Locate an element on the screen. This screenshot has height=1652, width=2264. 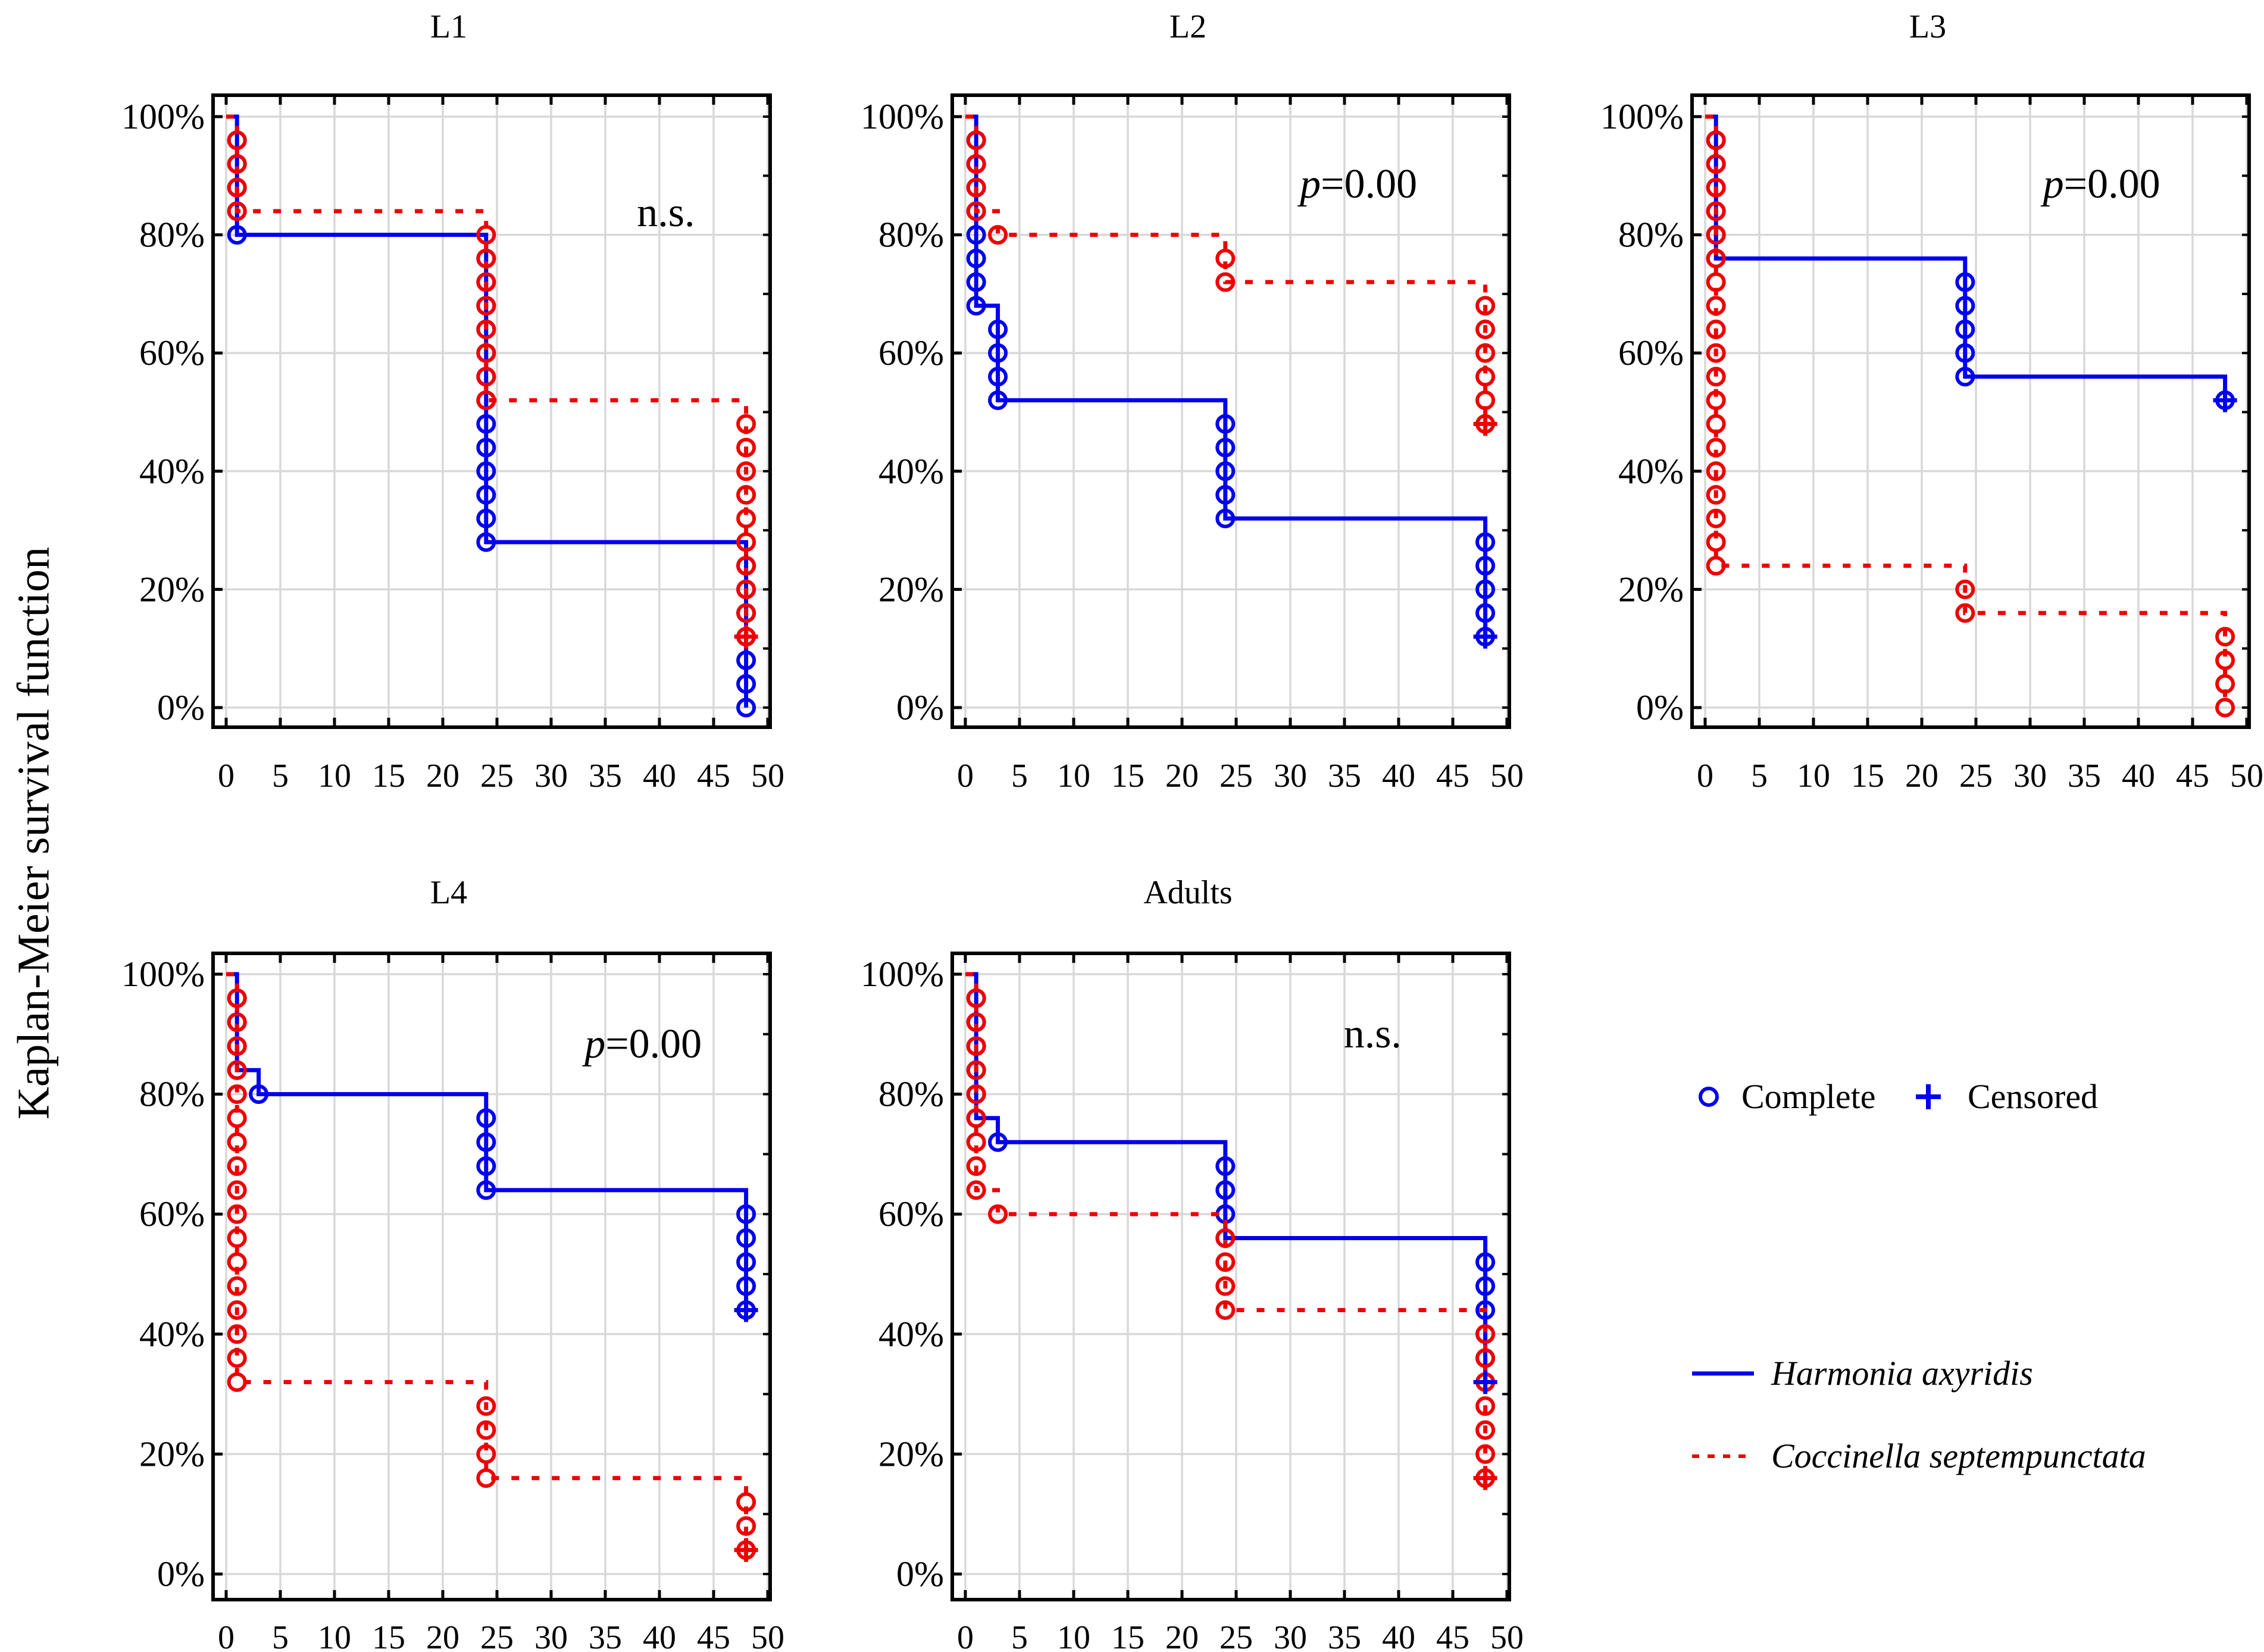
panel-title-l3: L3 is located at coordinates (1928, 26).